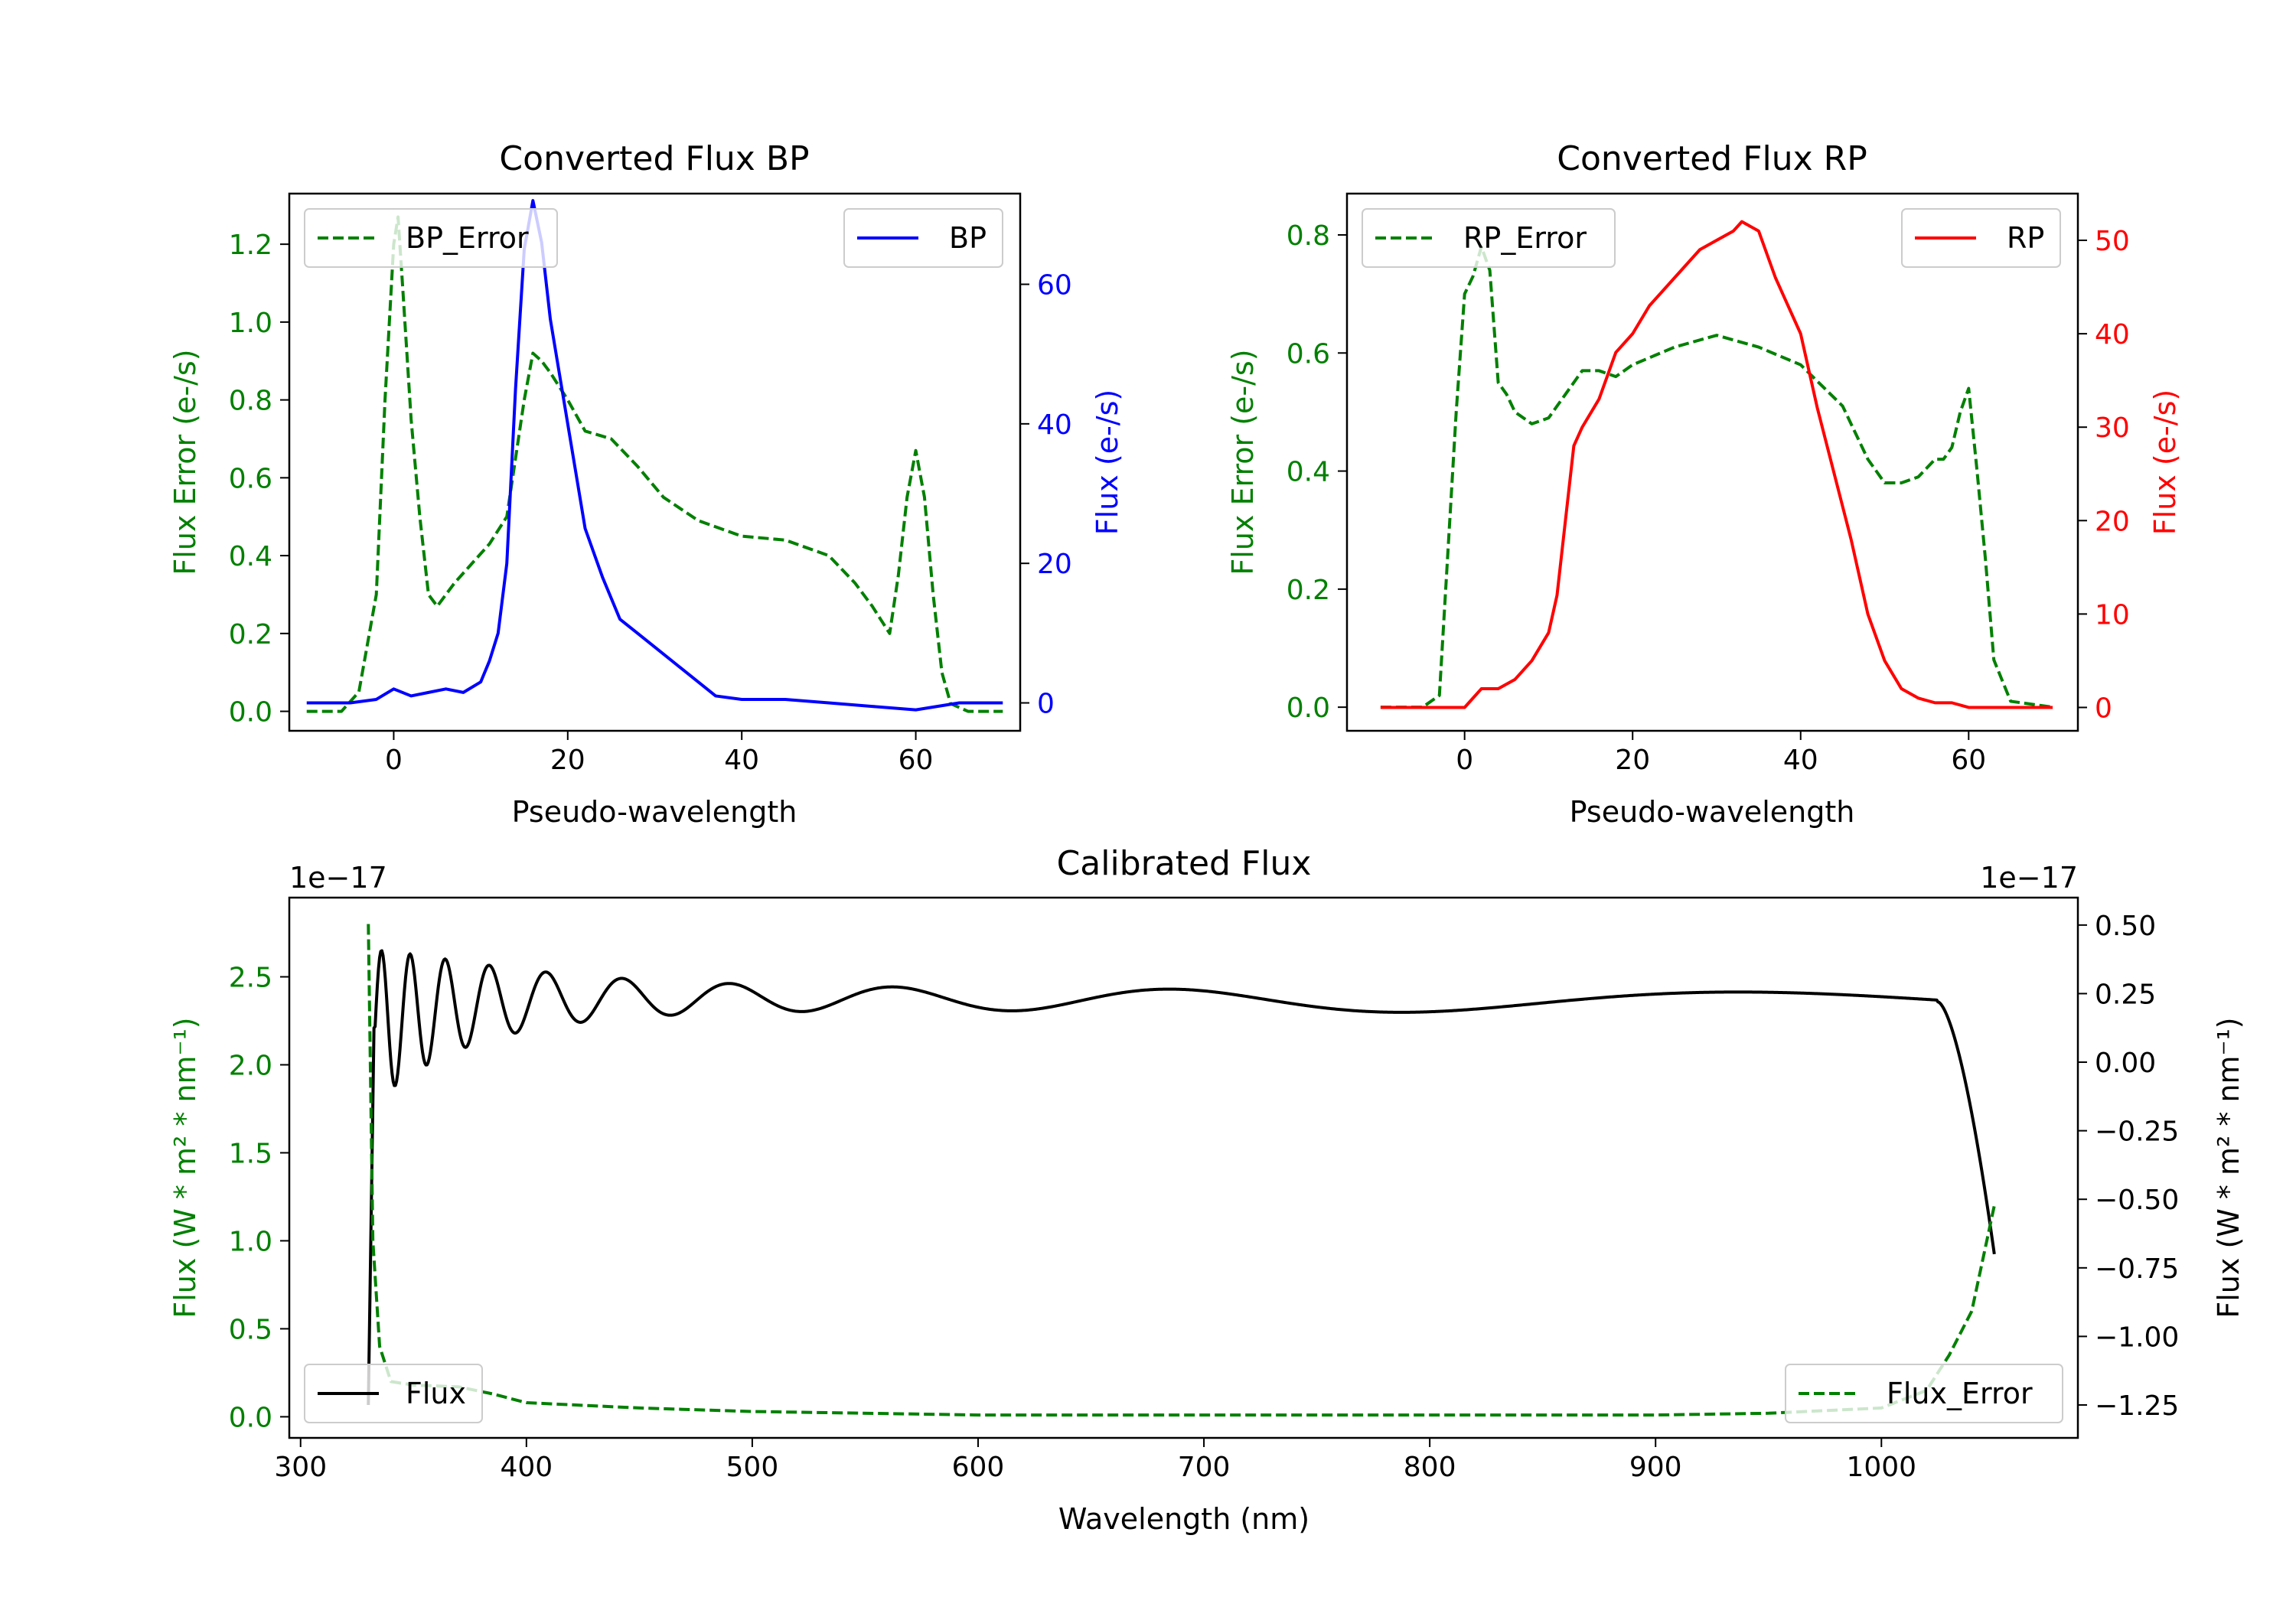 The width and height of the screenshot is (2296, 1607). Describe the element at coordinates (250, 1065) in the screenshot. I see `y-left-tick-label: 2.0` at that location.